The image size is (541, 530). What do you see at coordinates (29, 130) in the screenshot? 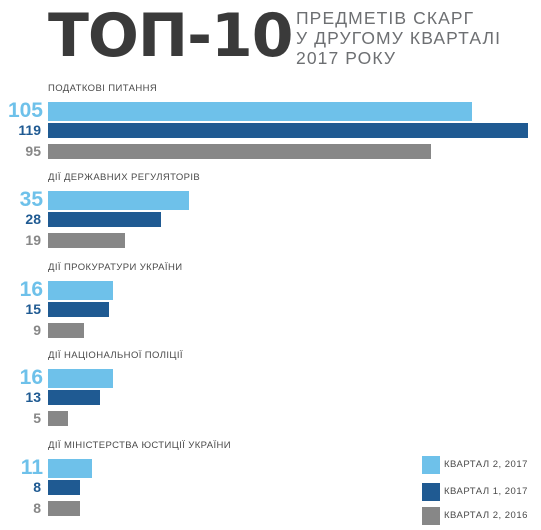
I see `value-label: 119` at bounding box center [29, 130].